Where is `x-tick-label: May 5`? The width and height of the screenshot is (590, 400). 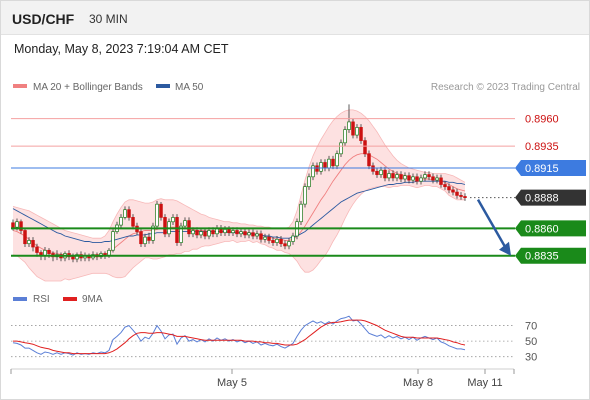 x-tick-label: May 5 is located at coordinates (232, 383).